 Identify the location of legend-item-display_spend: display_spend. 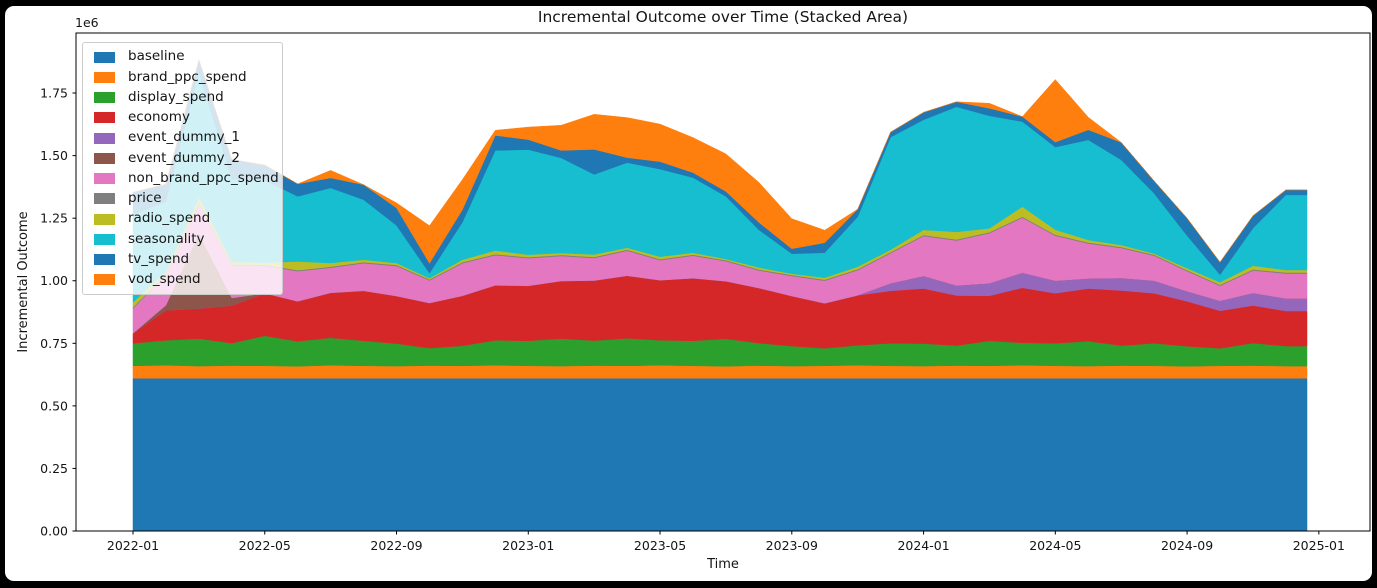
(182, 98).